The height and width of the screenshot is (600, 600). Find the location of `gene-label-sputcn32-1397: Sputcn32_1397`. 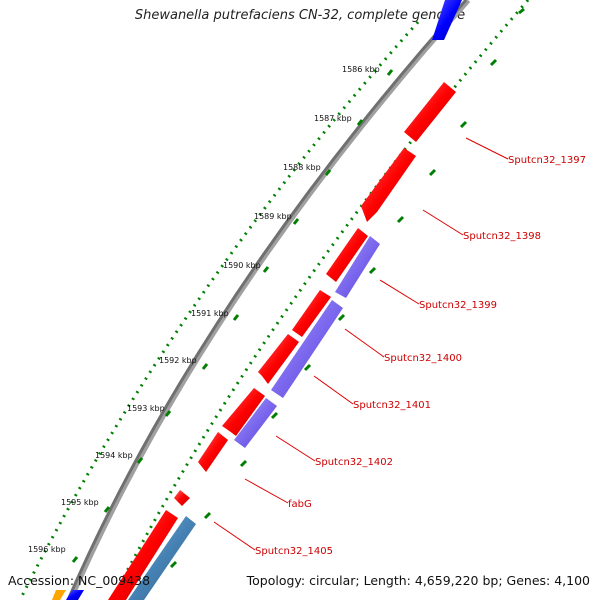

gene-label-sputcn32-1397: Sputcn32_1397 is located at coordinates (547, 160).